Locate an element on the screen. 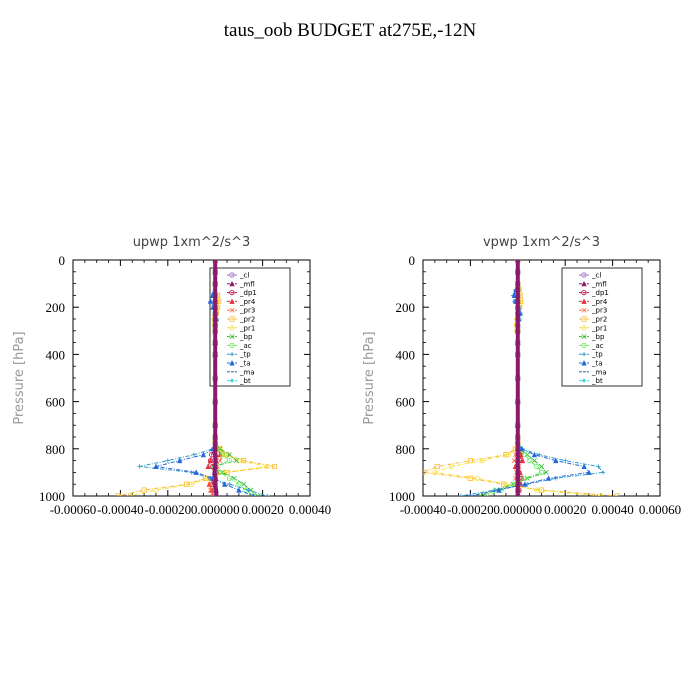 The image size is (700, 700). x-tick-label: 0.00020 is located at coordinates (262, 509).